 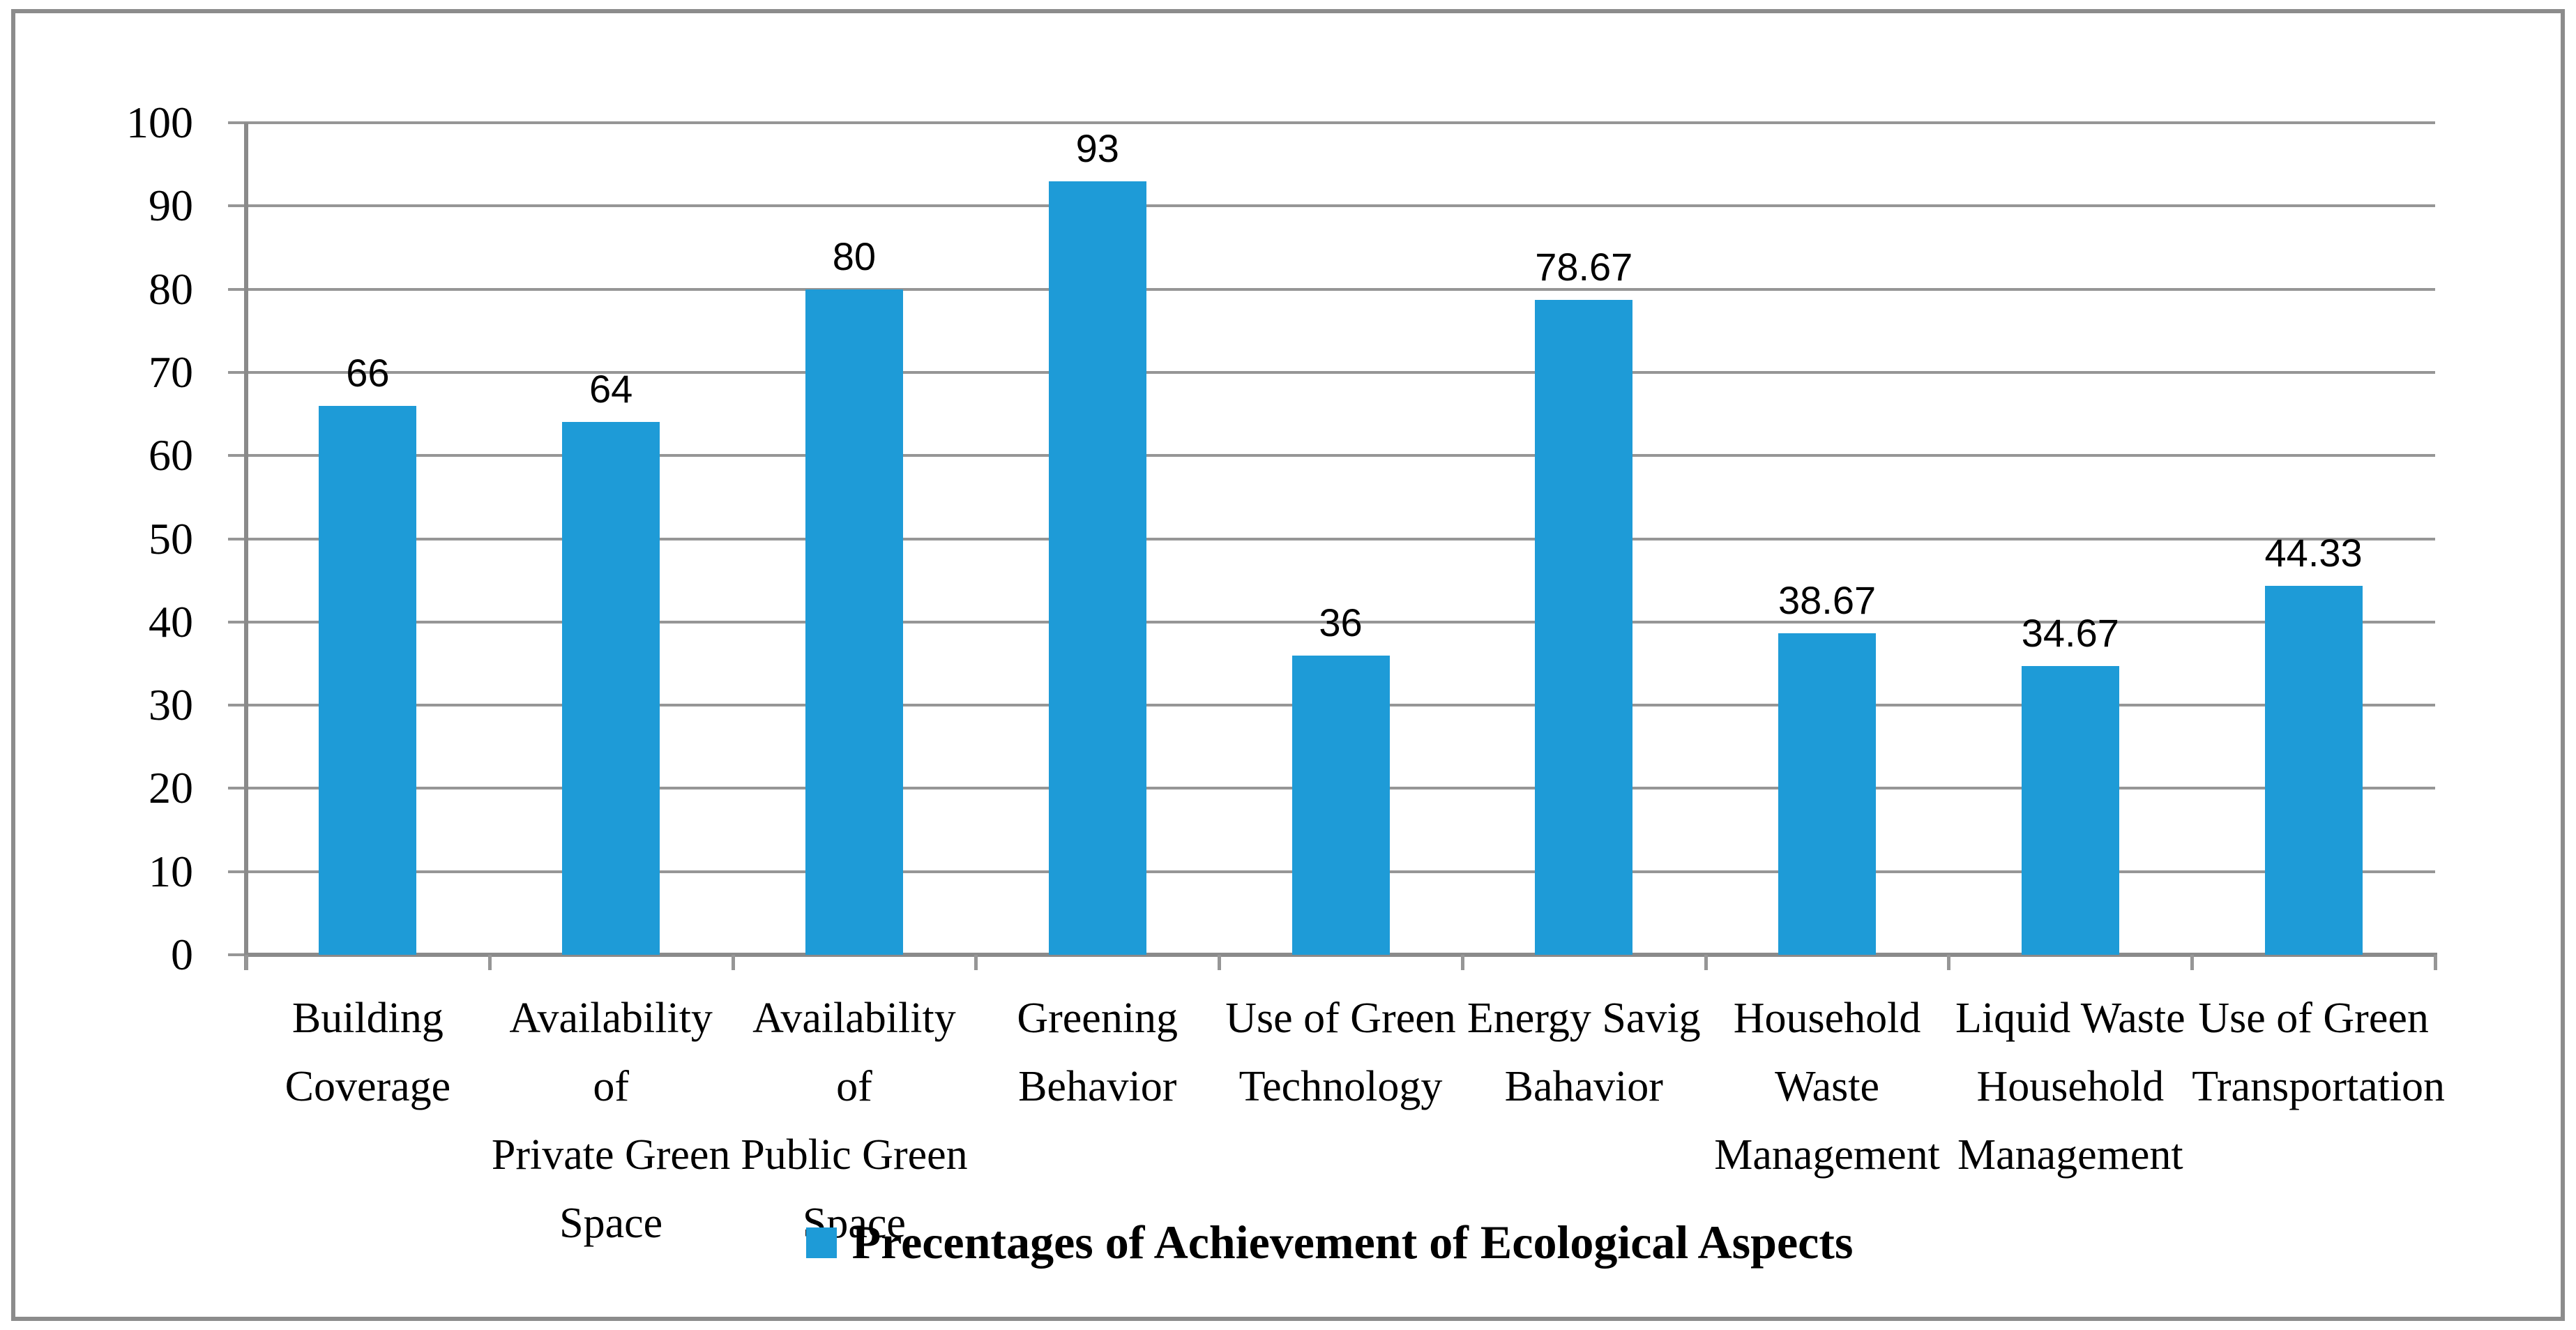 What do you see at coordinates (171, 705) in the screenshot?
I see `y-axis-label: 30` at bounding box center [171, 705].